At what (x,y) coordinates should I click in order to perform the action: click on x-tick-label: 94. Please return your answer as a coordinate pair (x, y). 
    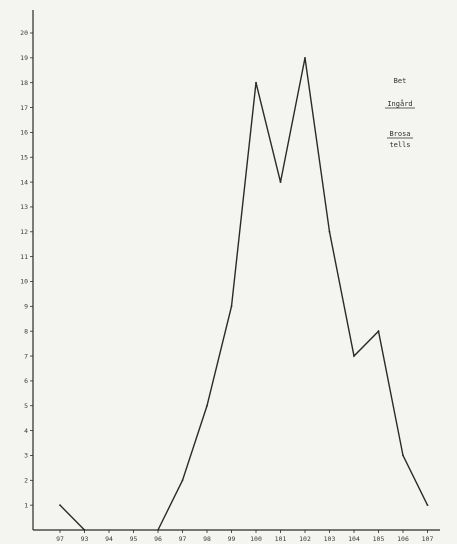
    Looking at the image, I should click on (109, 539).